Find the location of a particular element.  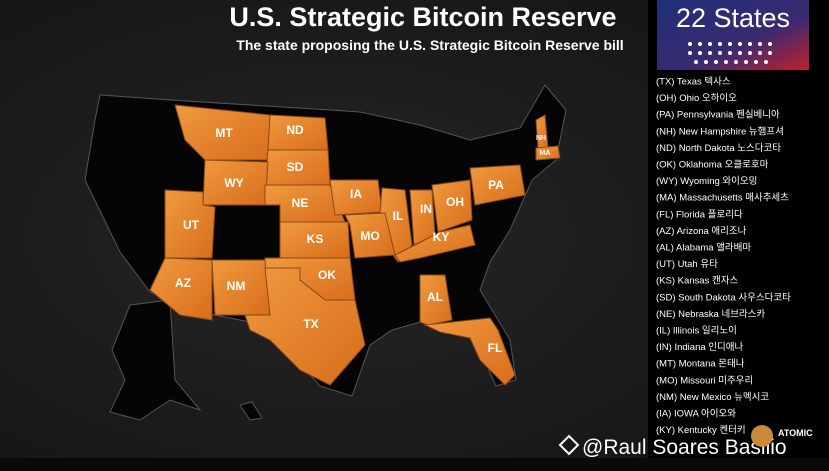

badge-stars is located at coordinates (730, 53).